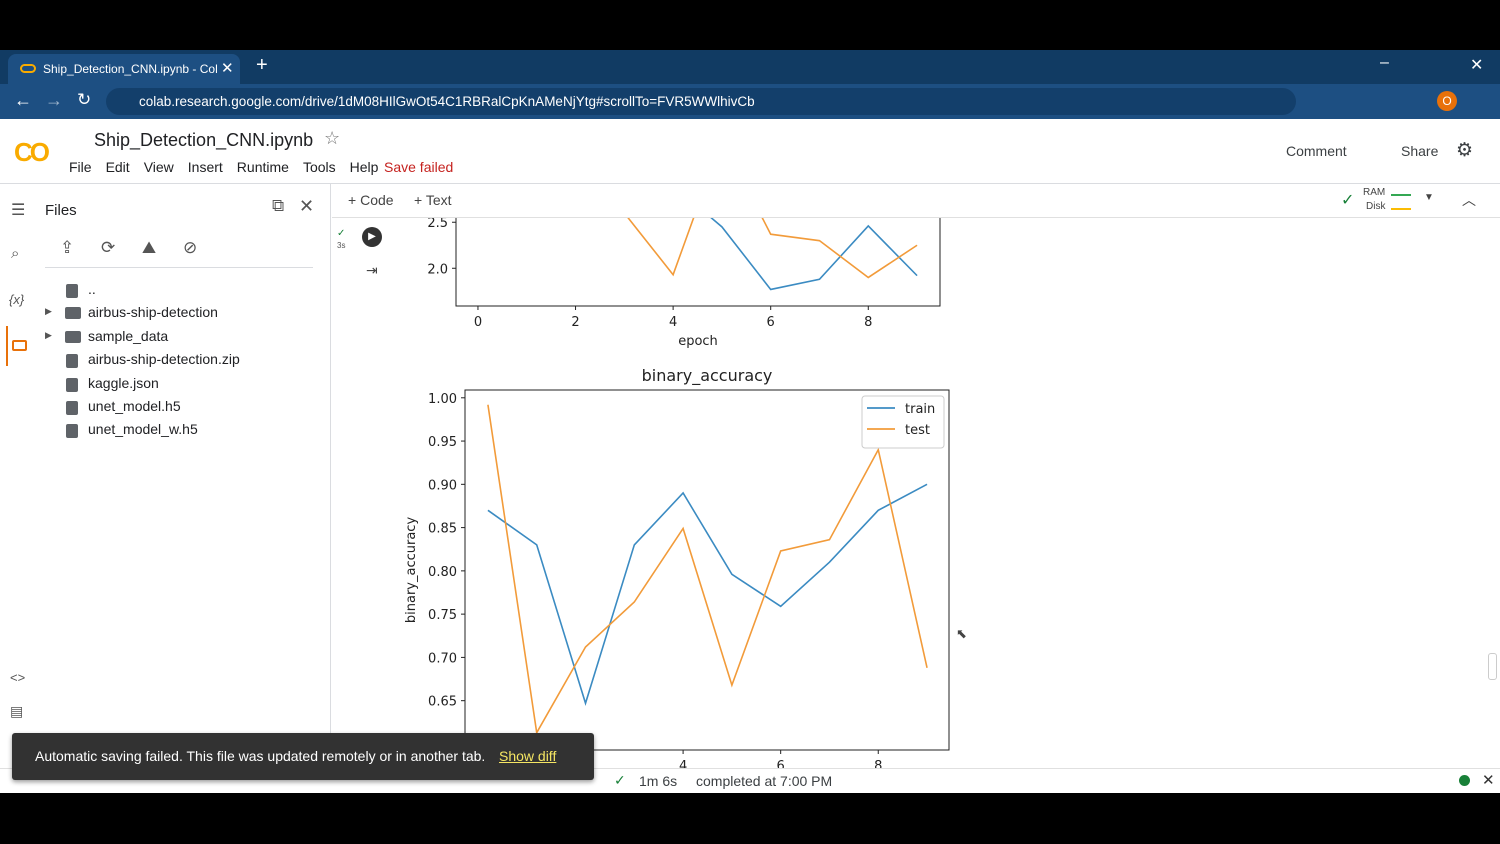 This screenshot has width=1500, height=844. Describe the element at coordinates (364, 167) in the screenshot. I see `menu-item: Help` at that location.